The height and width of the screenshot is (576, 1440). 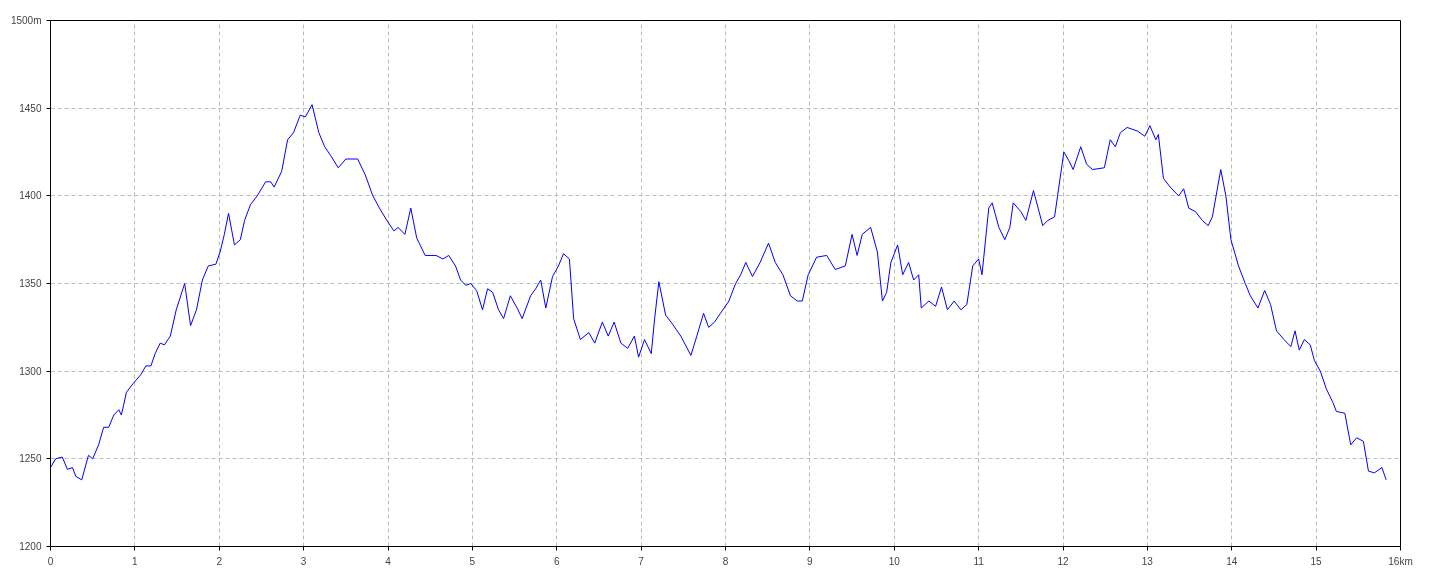 I want to click on y-tick-label: 1350, so click(x=30, y=283).